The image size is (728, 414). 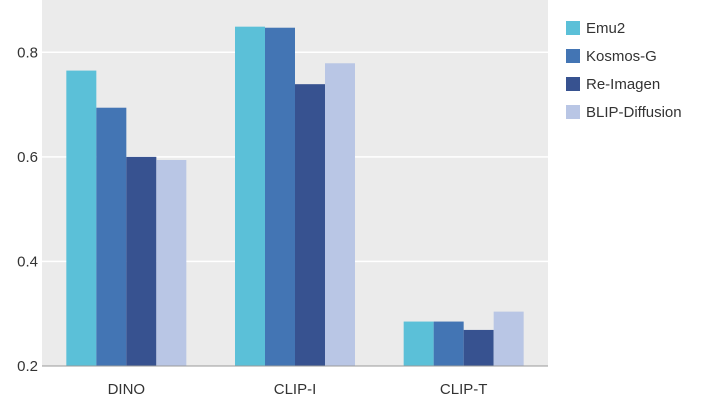 I want to click on legend-label: BLIP-Diffusion, so click(x=634, y=112).